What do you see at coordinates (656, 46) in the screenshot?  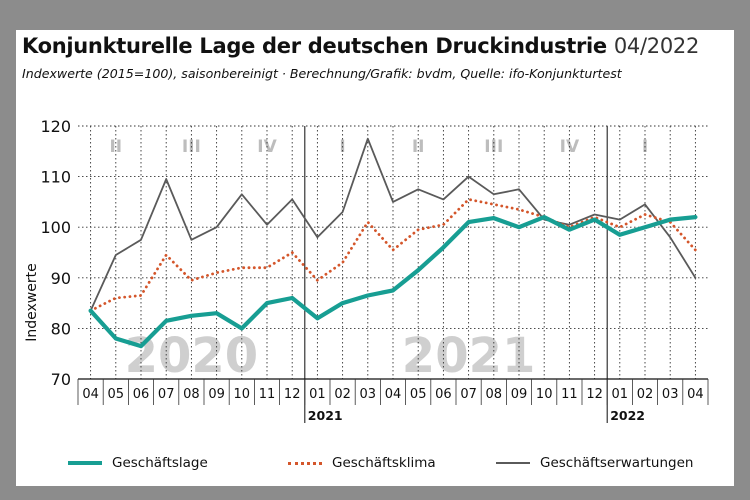 I see `title-date: 04/2022` at bounding box center [656, 46].